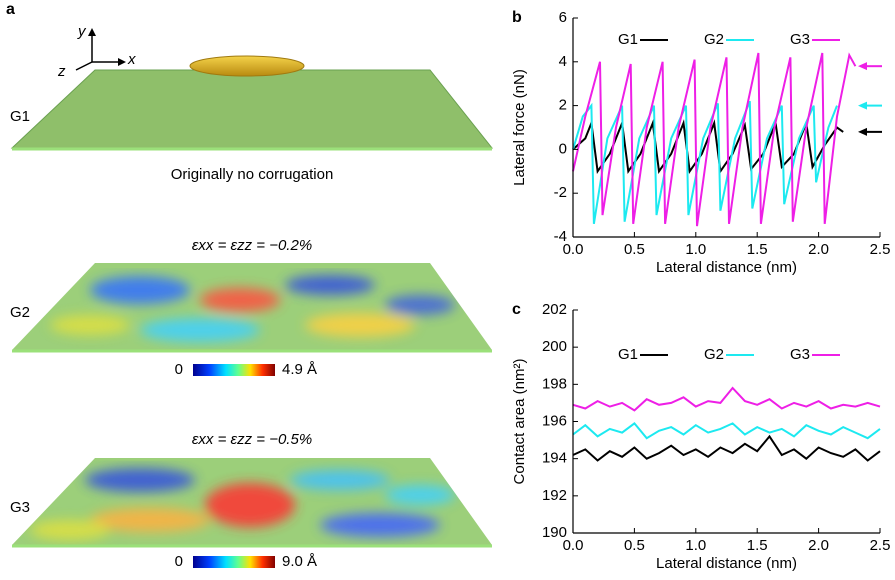 Image resolution: width=895 pixels, height=580 pixels. Describe the element at coordinates (563, 17) in the screenshot. I see `y-tick-label: 6` at that location.